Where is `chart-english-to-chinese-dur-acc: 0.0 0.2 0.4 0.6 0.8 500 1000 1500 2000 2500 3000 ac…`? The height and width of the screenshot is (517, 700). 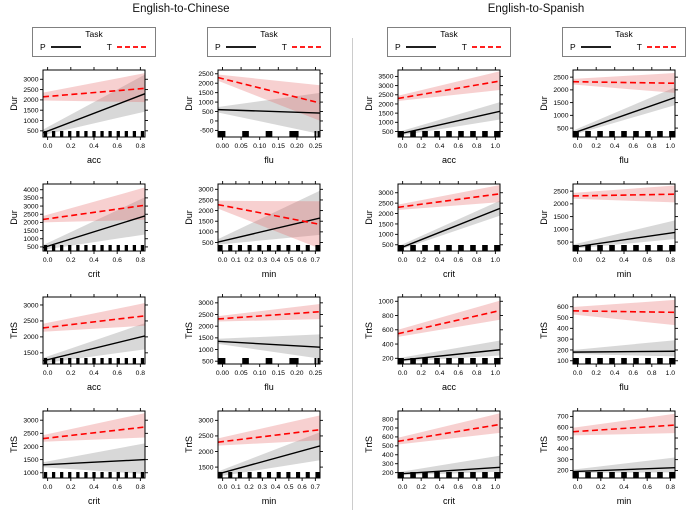 chart-english-to-chinese-dur-acc: 0.0 0.2 0.4 0.6 0.8 500 1000 1500 2000 2500 3000 ac… is located at coordinates (78, 116).